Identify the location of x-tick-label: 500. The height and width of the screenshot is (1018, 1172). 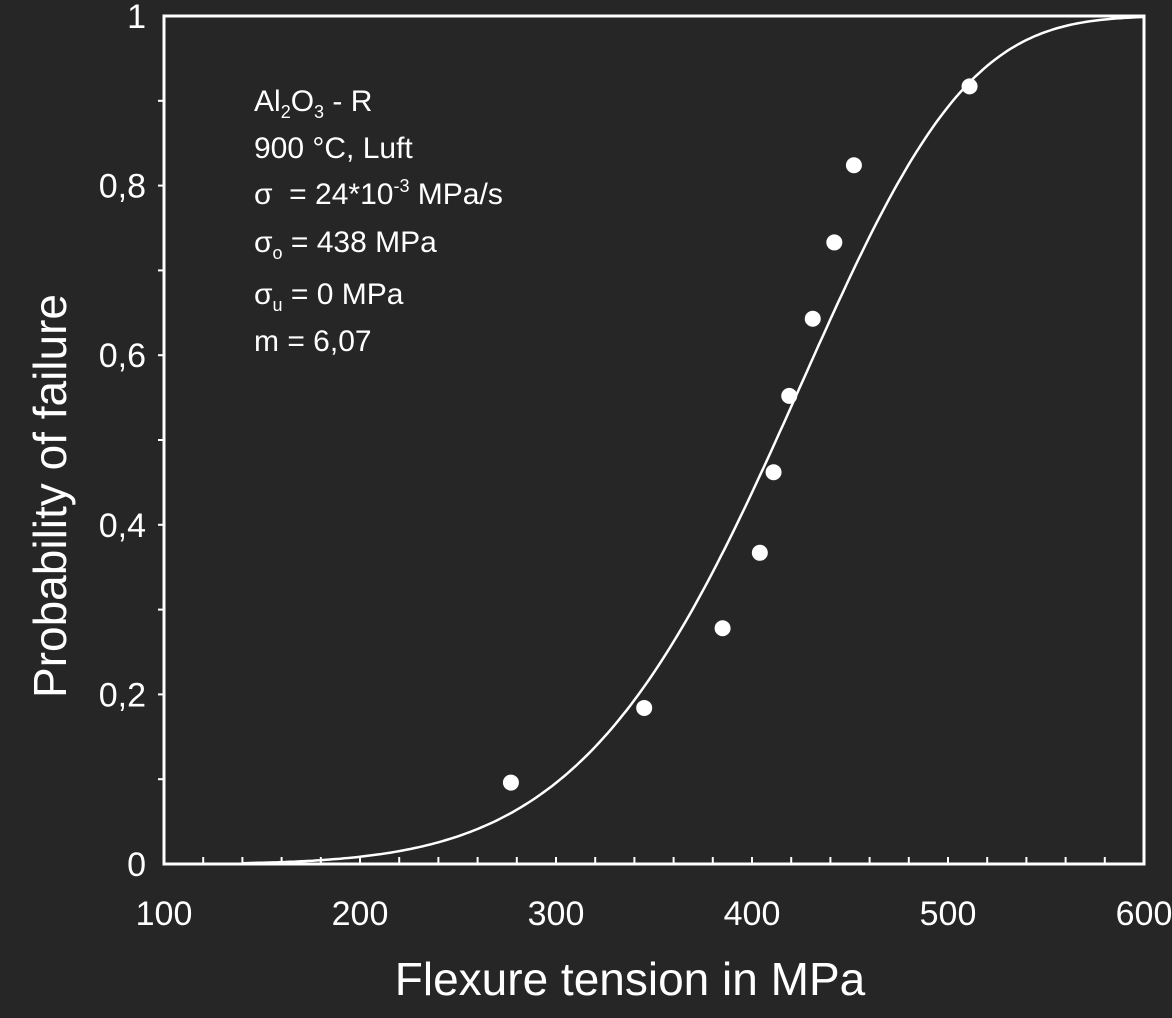
(948, 914).